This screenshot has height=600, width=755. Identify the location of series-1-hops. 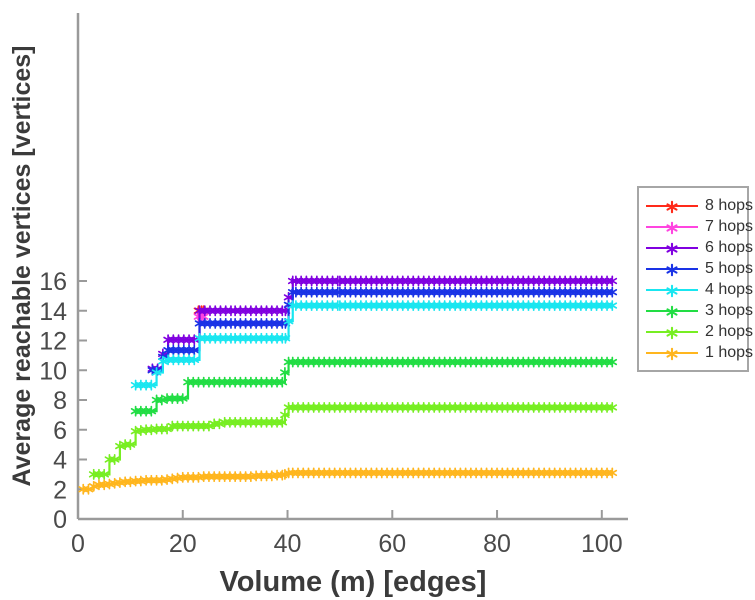
(348, 481).